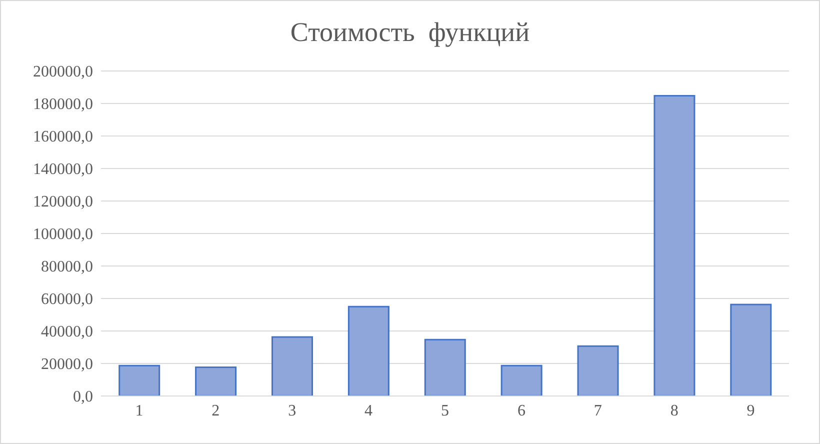 The height and width of the screenshot is (444, 820). Describe the element at coordinates (83, 397) in the screenshot. I see `y-tick-label: 0,0` at that location.